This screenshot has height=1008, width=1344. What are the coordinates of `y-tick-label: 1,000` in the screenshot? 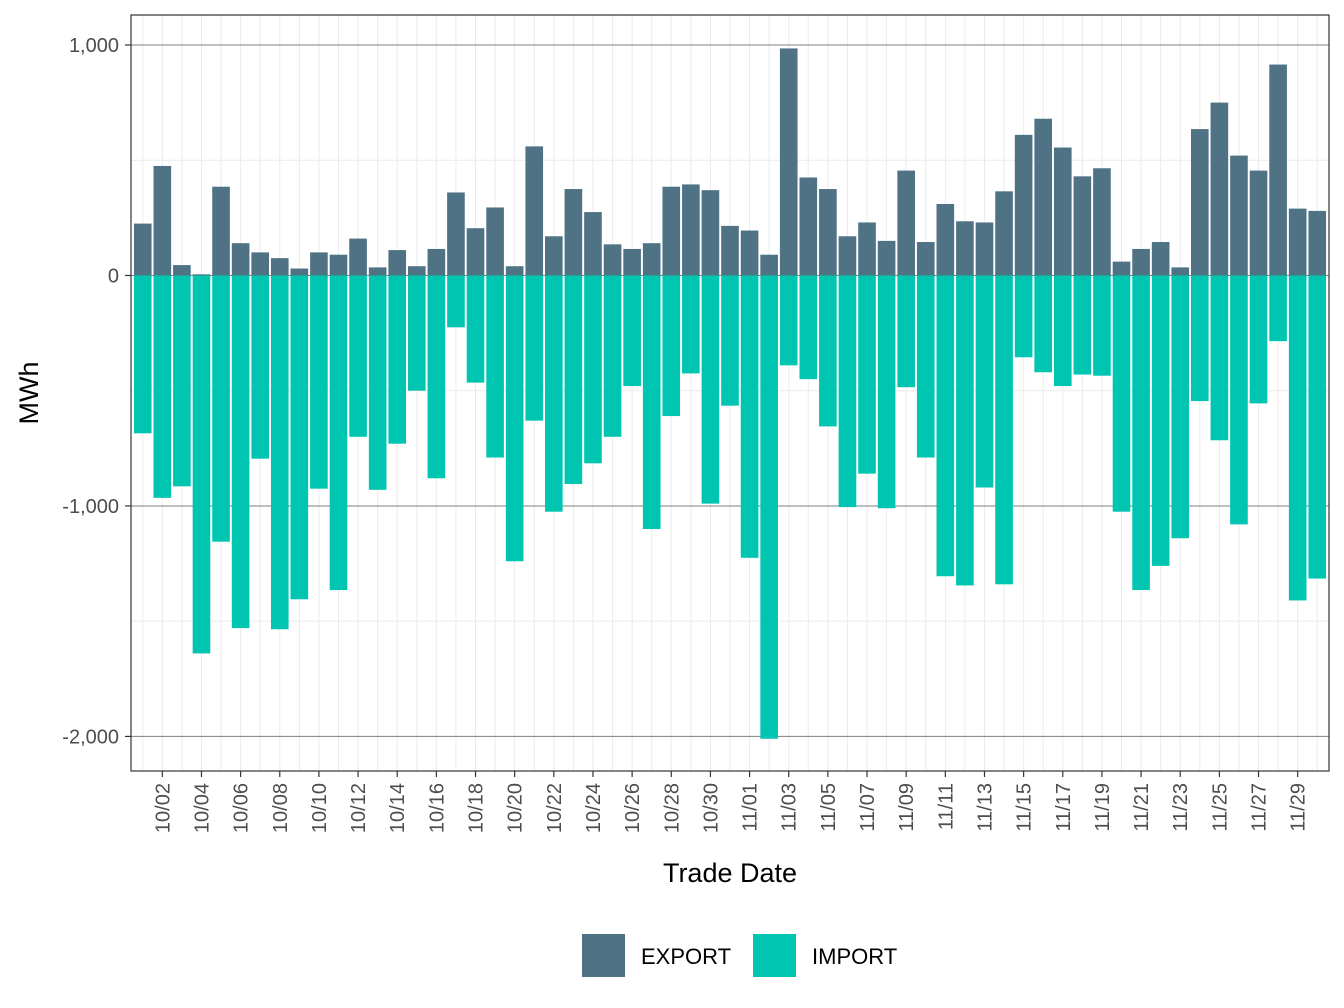 It's located at (94, 46).